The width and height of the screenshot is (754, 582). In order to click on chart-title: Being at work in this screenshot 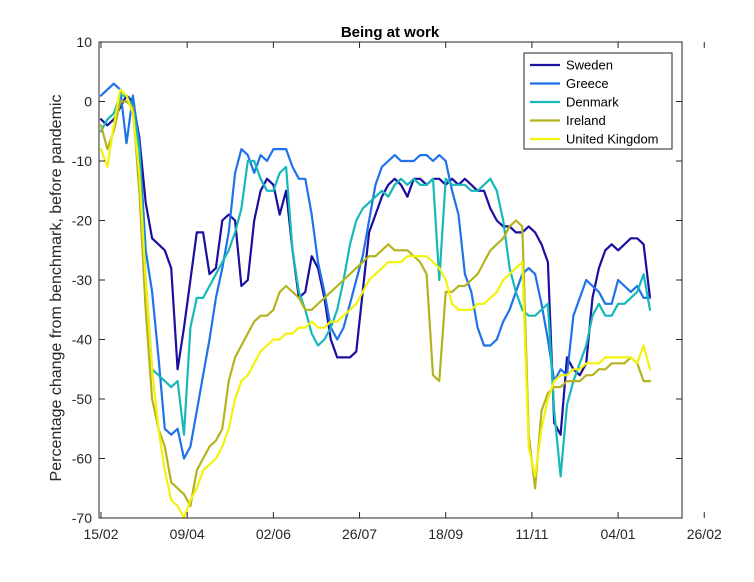, I will do `click(390, 32)`.